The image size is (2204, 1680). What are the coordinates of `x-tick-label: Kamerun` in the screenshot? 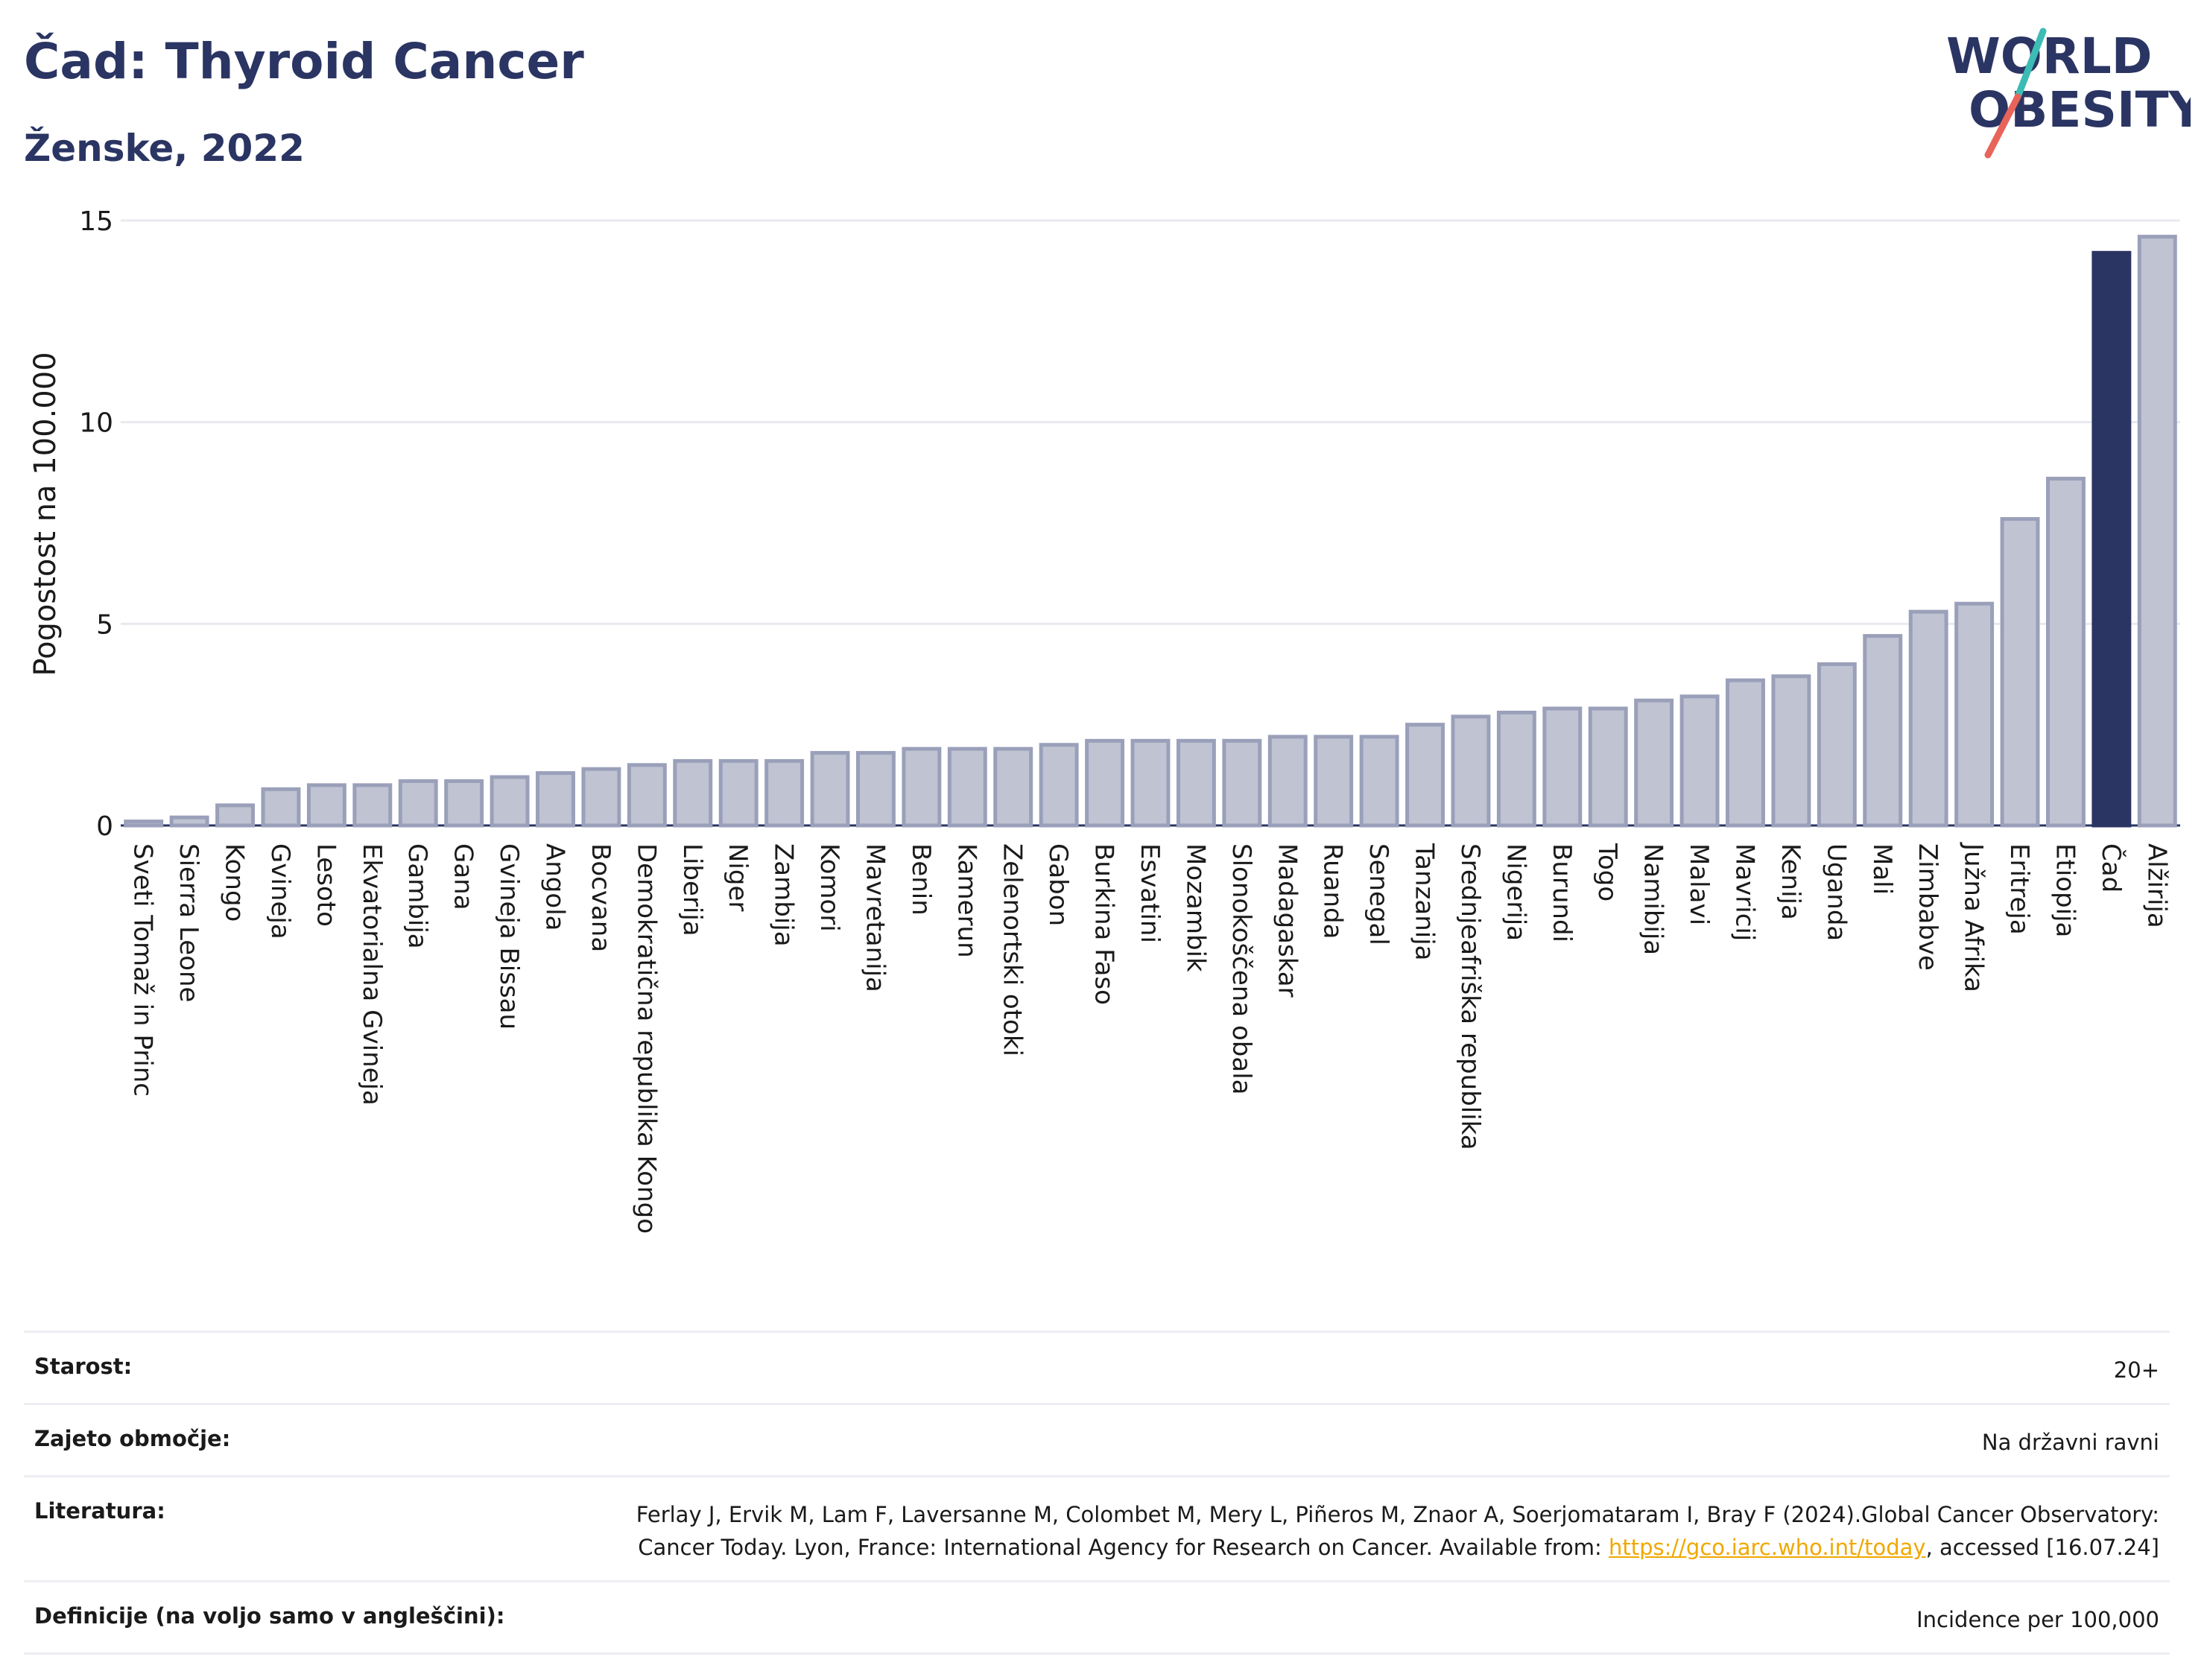 It's located at (966, 900).